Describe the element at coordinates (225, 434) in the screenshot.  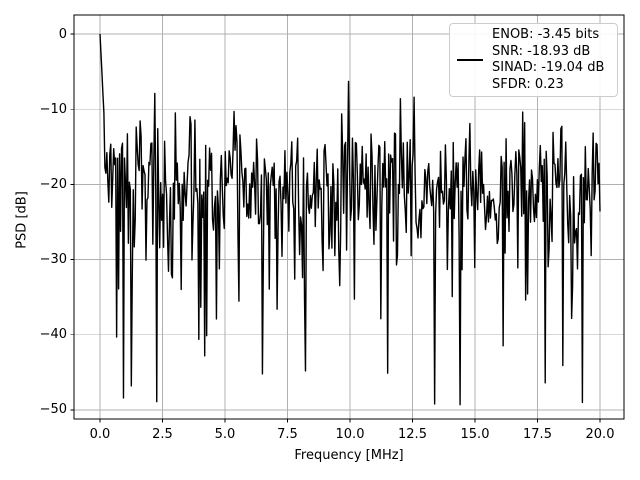
I see `x-tick-label: 5.0` at that location.